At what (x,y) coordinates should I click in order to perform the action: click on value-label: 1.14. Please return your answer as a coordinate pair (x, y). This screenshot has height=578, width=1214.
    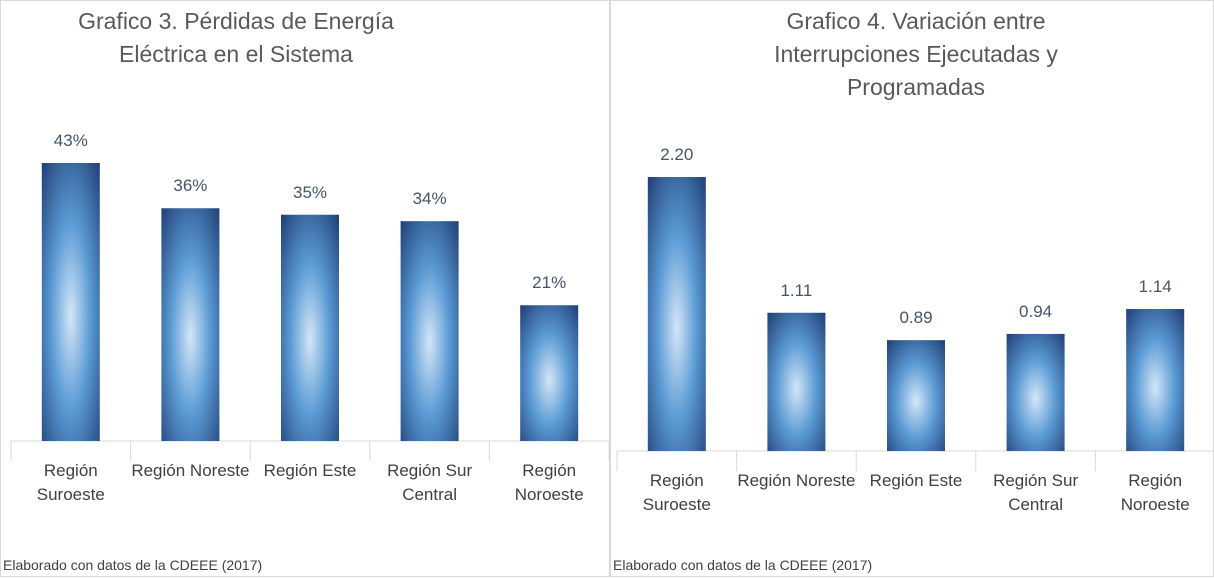
    Looking at the image, I should click on (1155, 287).